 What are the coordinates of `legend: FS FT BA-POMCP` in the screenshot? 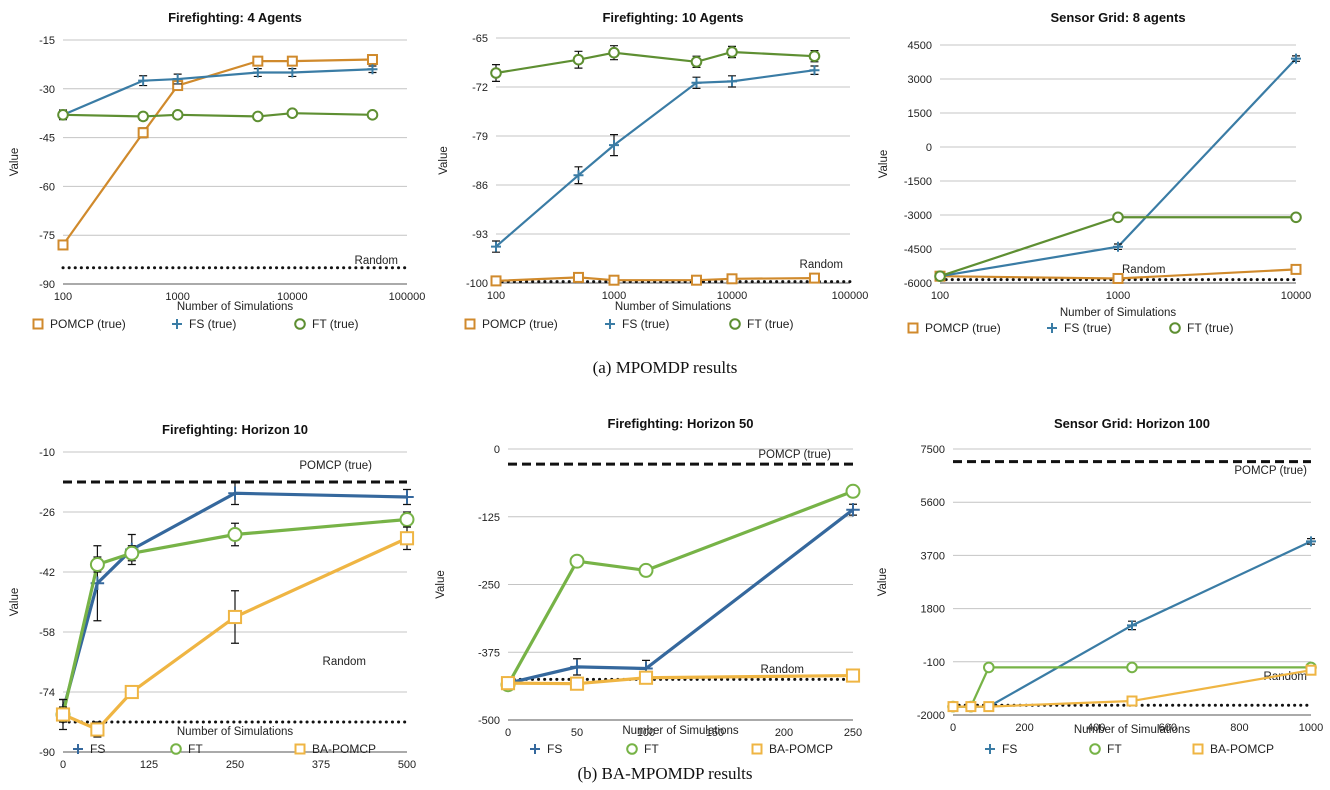 It's located at (681, 749).